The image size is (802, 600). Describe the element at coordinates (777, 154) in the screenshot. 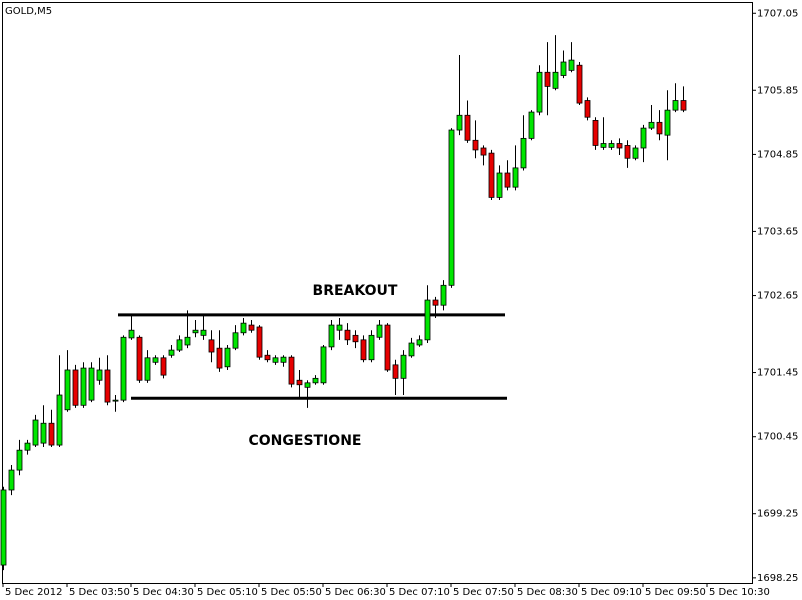

I see `y-tick-label: 1704.85` at that location.